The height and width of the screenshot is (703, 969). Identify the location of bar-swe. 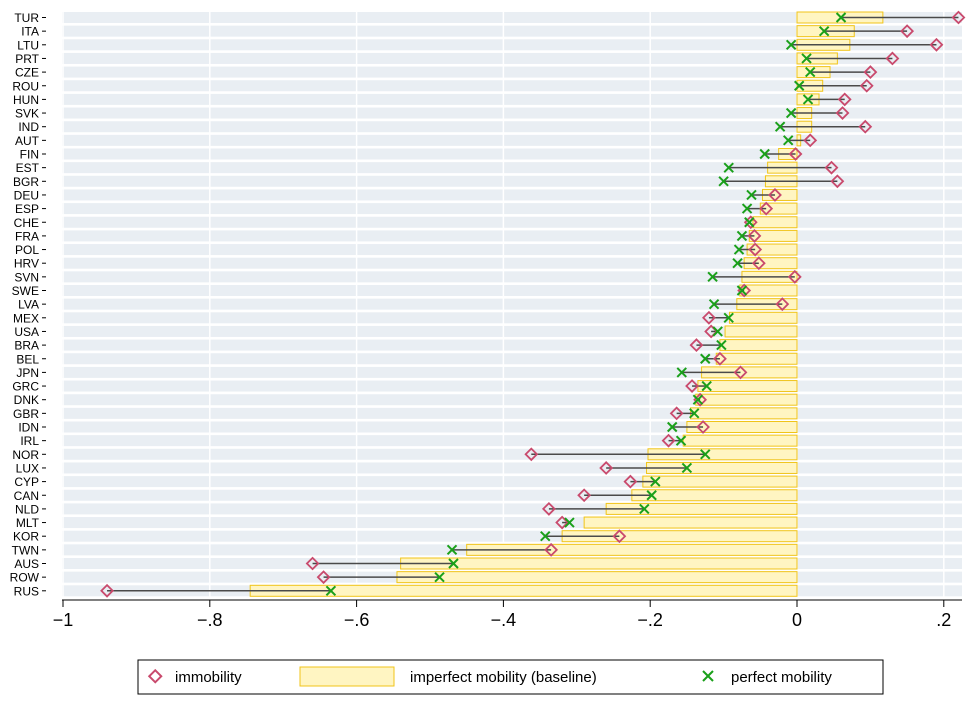
(768, 290).